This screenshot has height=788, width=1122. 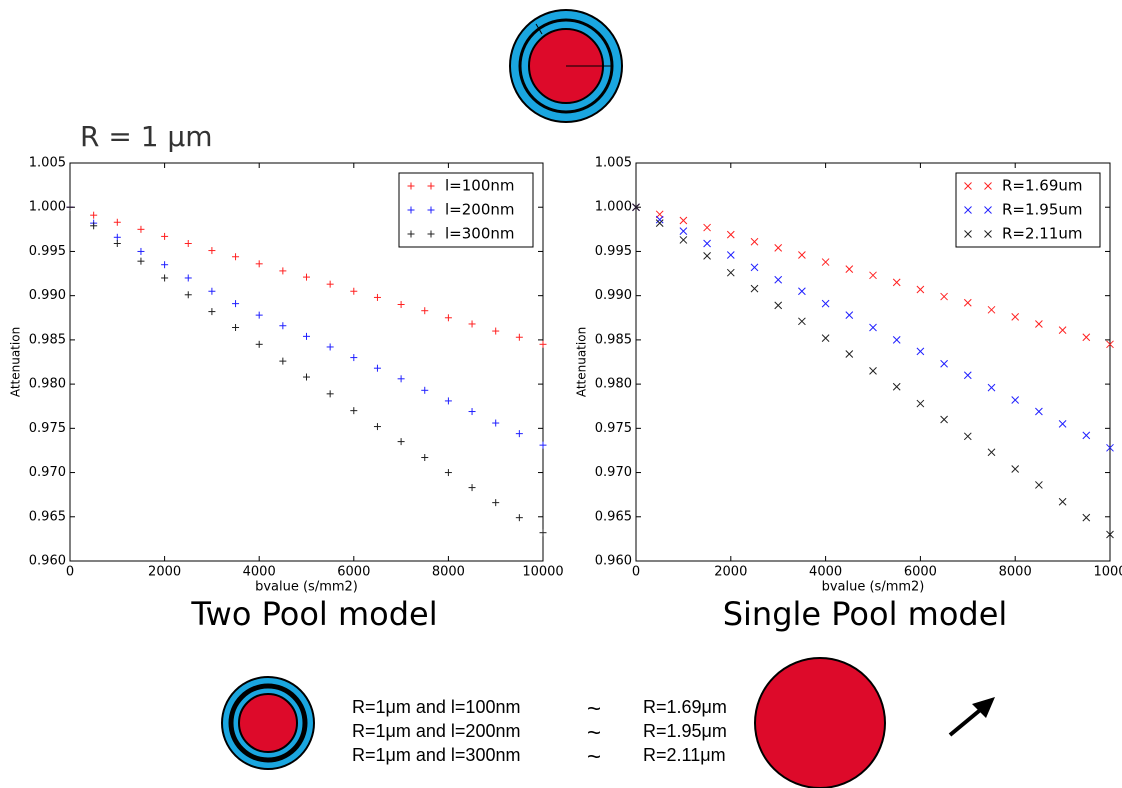 I want to click on equivalence-right: R=2.11μm, so click(x=684, y=755).